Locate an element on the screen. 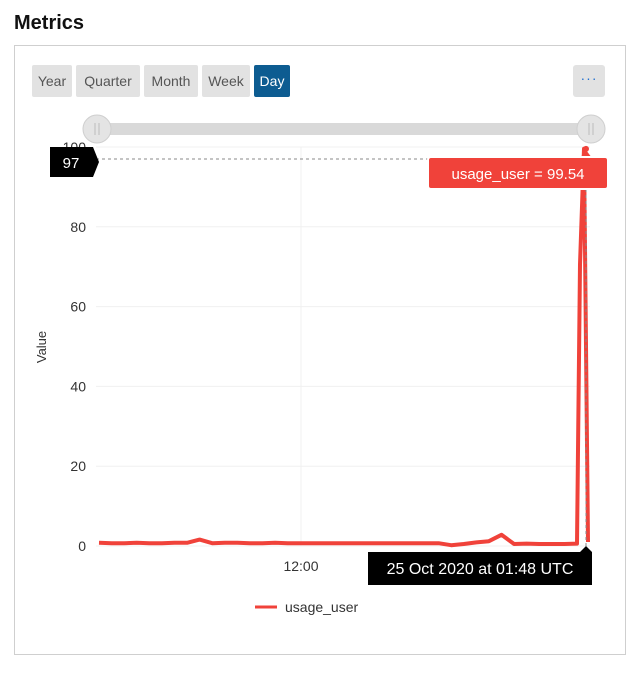 The width and height of the screenshot is (642, 678). y-tick-label: 0 is located at coordinates (82, 546).